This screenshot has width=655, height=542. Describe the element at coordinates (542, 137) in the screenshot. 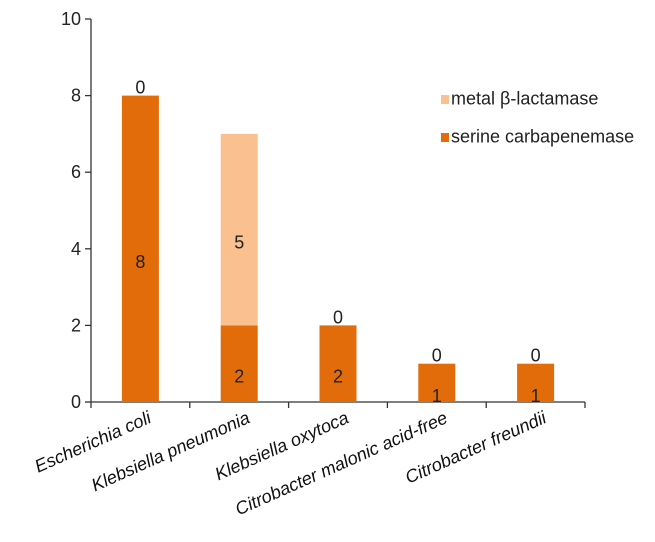

I see `legend-label: serine carbapenemase` at that location.